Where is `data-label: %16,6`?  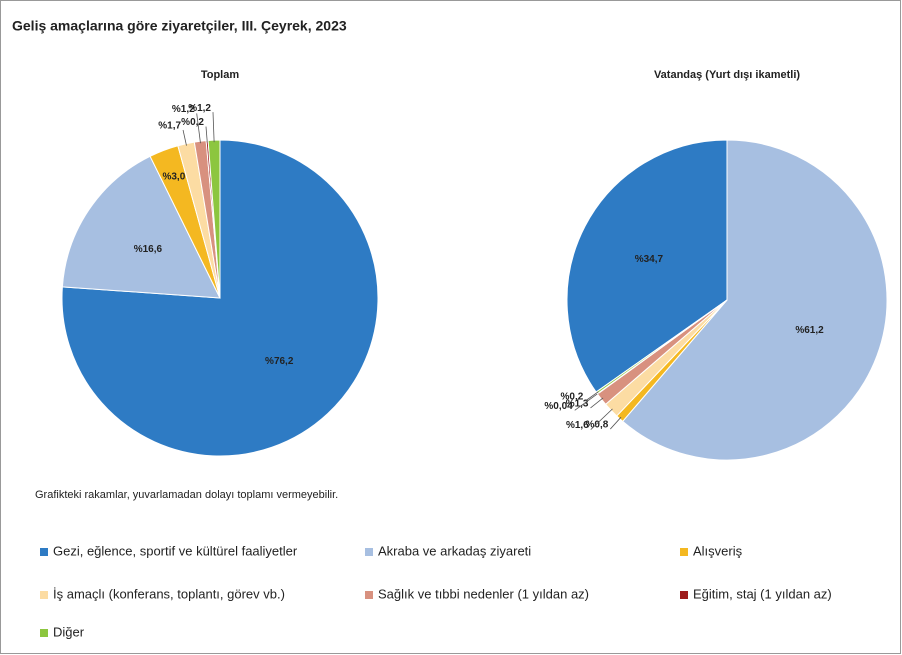
data-label: %16,6 is located at coordinates (148, 249).